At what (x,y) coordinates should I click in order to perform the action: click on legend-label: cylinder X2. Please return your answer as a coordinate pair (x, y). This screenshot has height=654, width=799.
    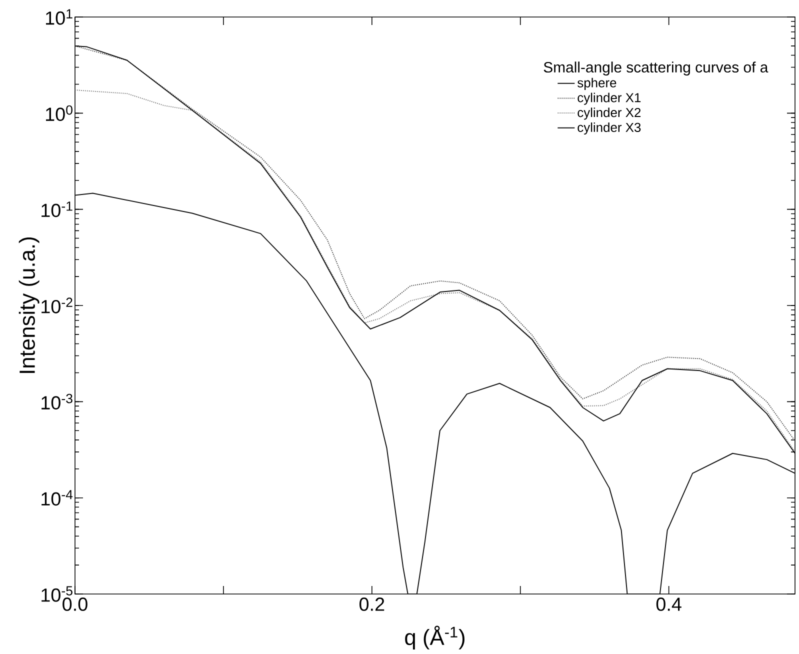
    Looking at the image, I should click on (609, 114).